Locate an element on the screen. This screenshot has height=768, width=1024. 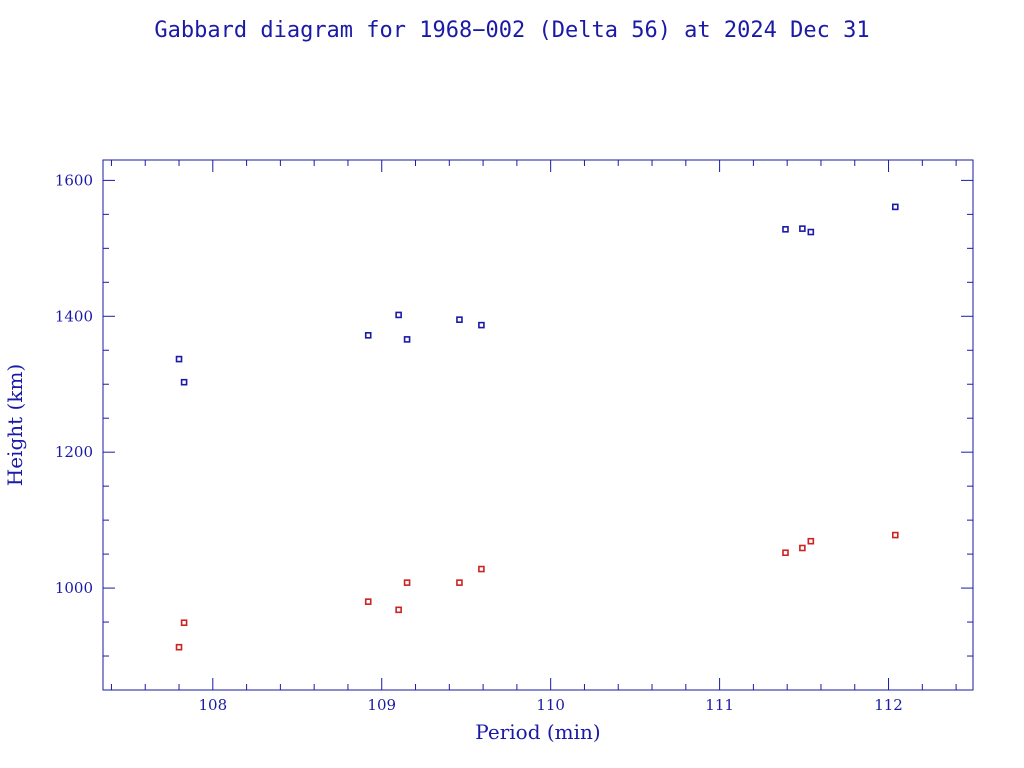
x-tick-label: 108 is located at coordinates (212, 705).